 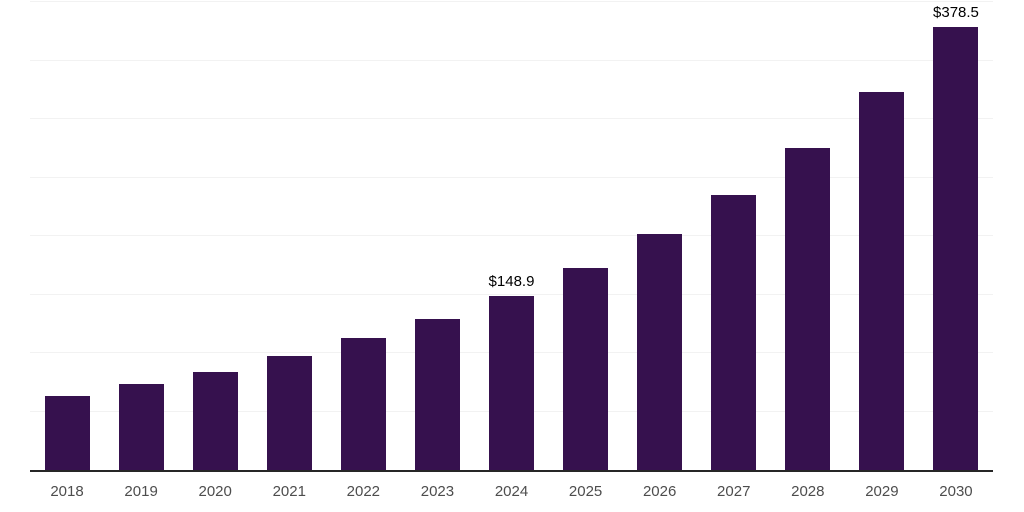 What do you see at coordinates (586, 368) in the screenshot?
I see `bar-2025` at bounding box center [586, 368].